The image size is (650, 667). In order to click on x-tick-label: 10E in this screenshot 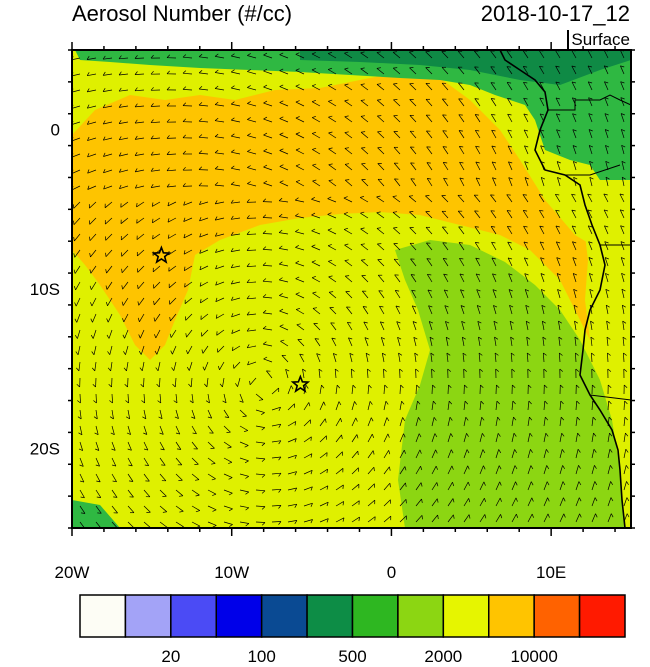, I will do `click(551, 572)`.